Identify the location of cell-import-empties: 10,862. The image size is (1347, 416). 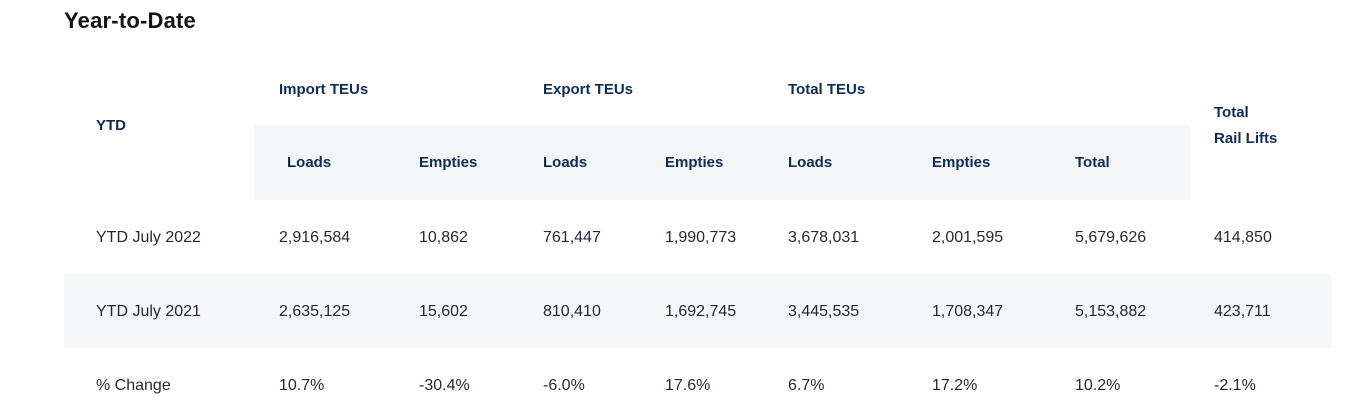
(443, 237).